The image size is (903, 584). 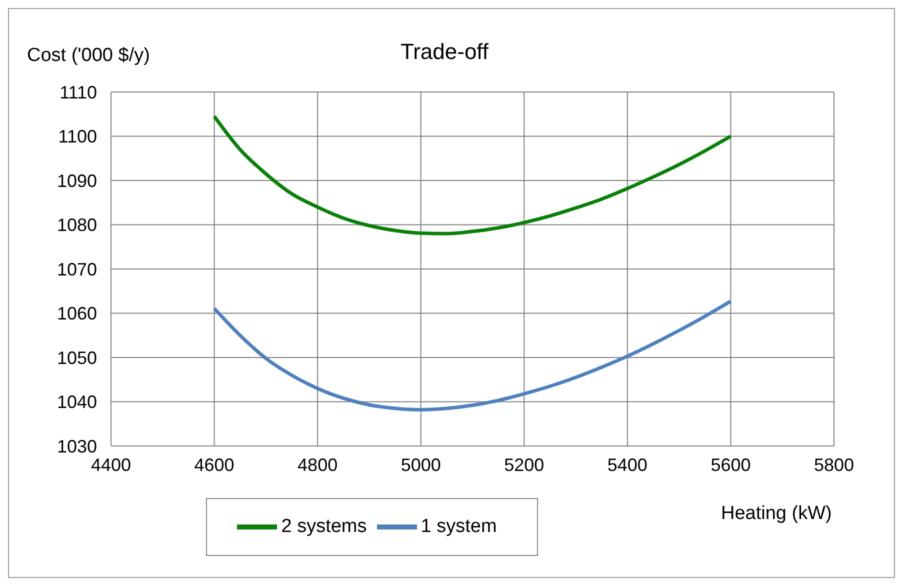 I want to click on x-tick-label: 5800, so click(x=834, y=464).